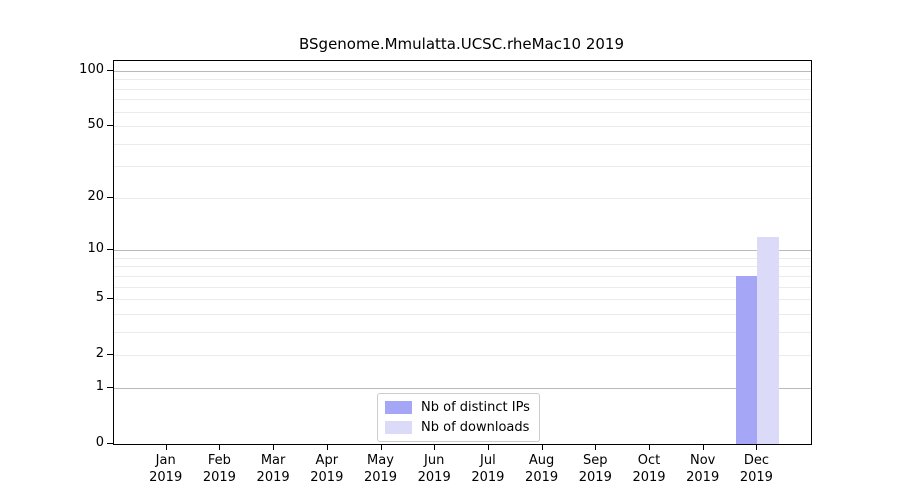 Image resolution: width=900 pixels, height=500 pixels. What do you see at coordinates (219, 460) in the screenshot?
I see `x-tick-month: Feb` at bounding box center [219, 460].